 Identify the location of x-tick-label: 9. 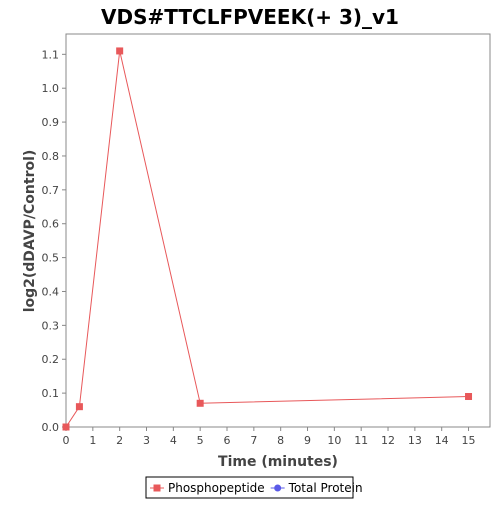
(307, 440).